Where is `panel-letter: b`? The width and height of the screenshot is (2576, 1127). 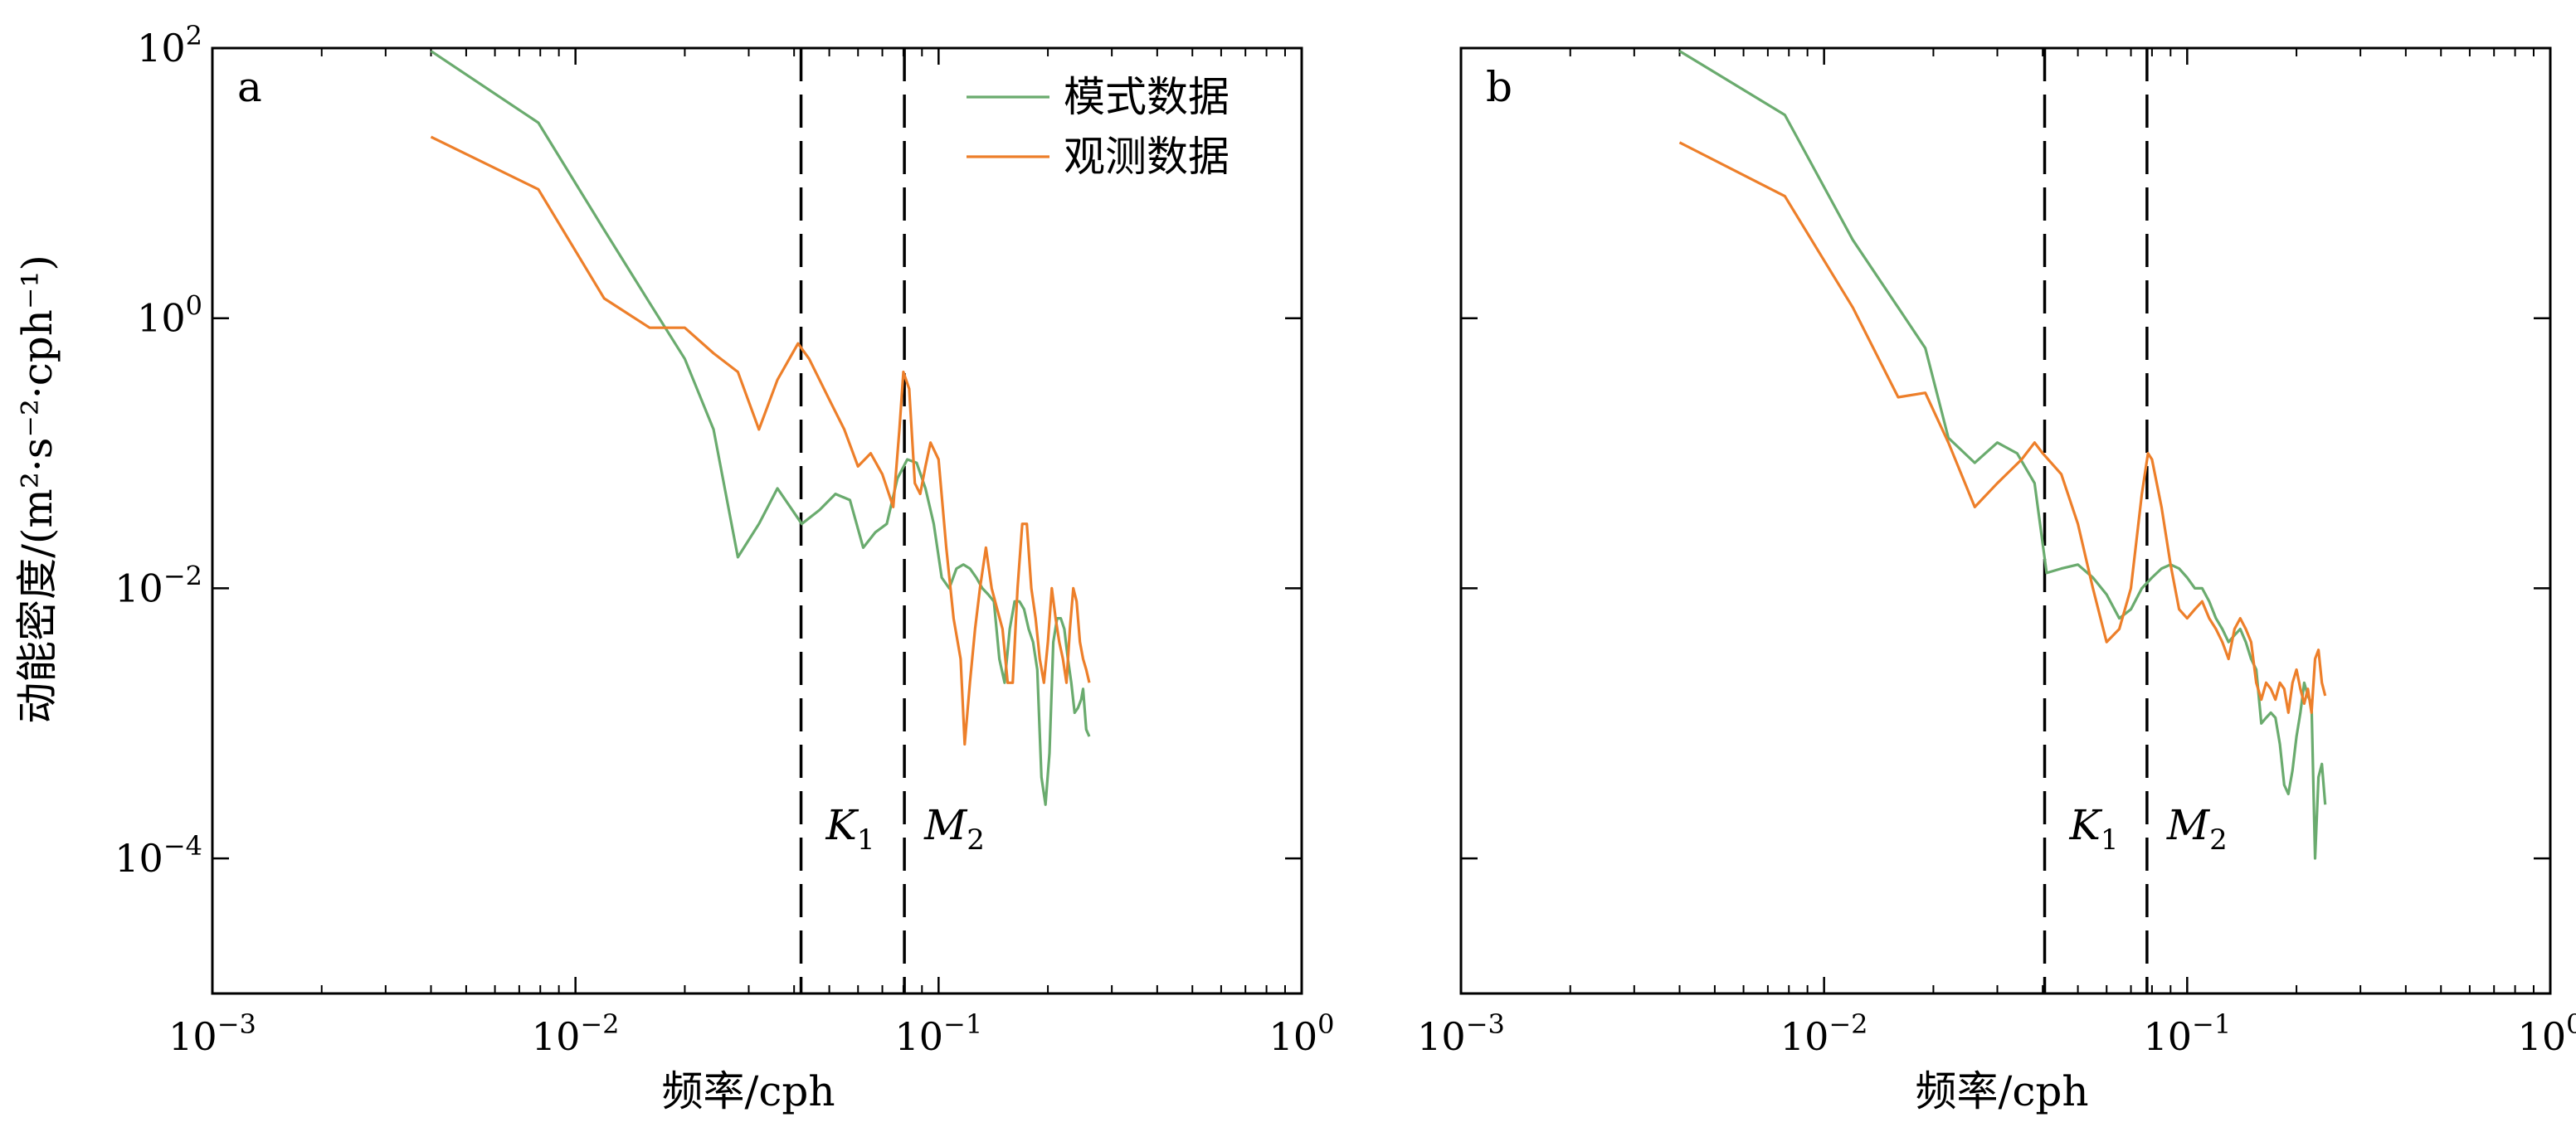
panel-letter: b is located at coordinates (1499, 87).